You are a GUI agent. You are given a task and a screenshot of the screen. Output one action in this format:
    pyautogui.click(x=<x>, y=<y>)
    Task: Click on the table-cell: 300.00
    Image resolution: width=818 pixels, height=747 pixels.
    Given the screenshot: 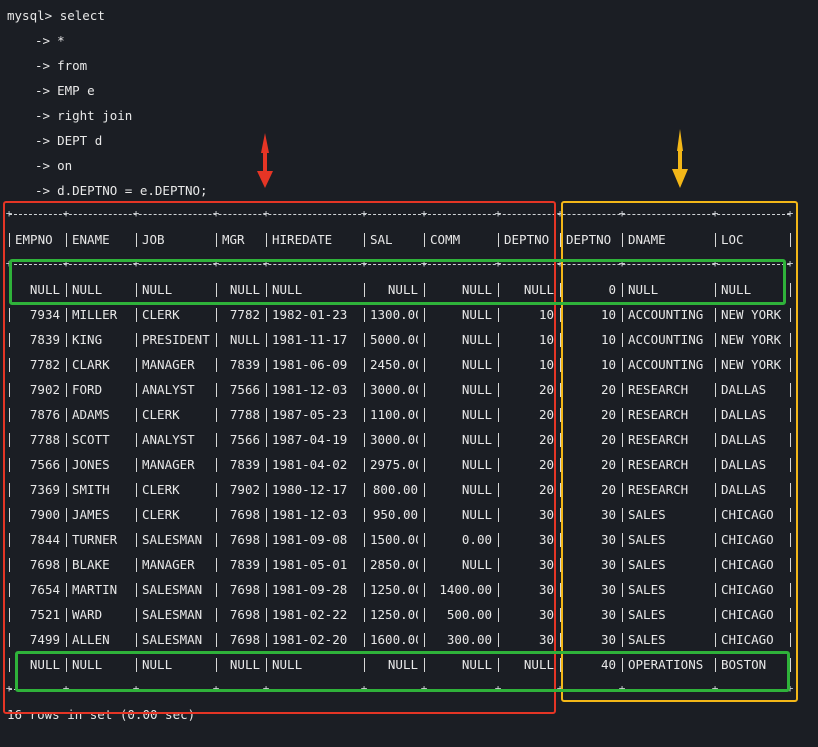 What is the action you would take?
    pyautogui.click(x=469, y=639)
    